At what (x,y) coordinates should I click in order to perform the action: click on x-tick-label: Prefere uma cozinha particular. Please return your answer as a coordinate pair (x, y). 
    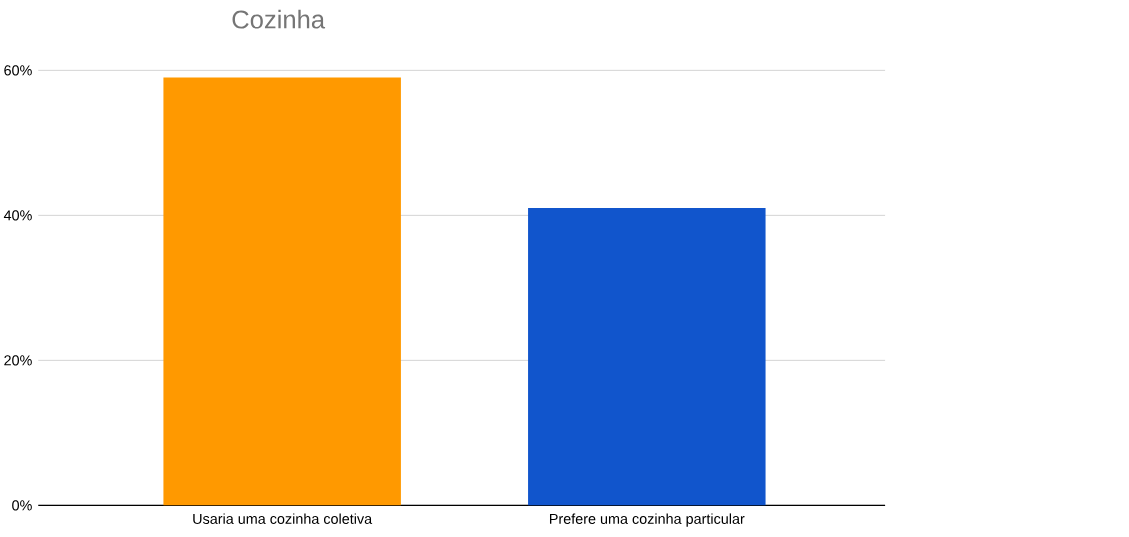
    Looking at the image, I should click on (647, 520).